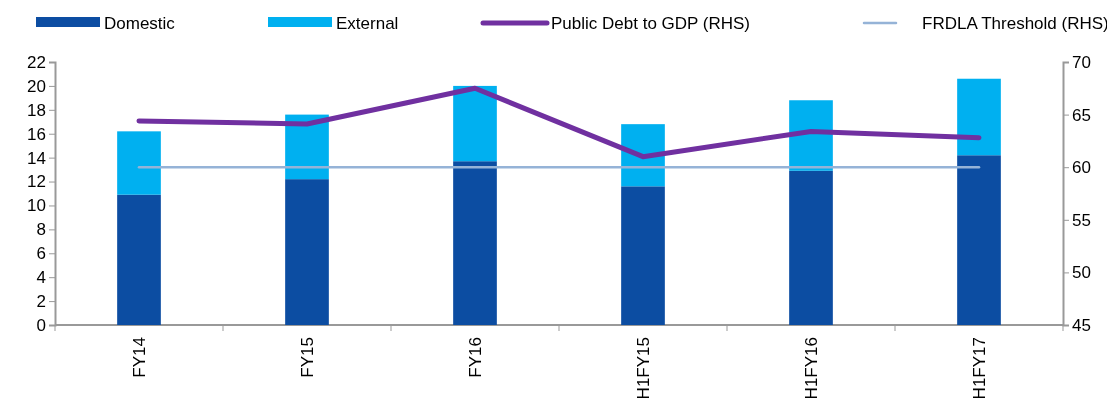 This screenshot has width=1107, height=413. I want to click on y-tick-label: 20, so click(36, 86).